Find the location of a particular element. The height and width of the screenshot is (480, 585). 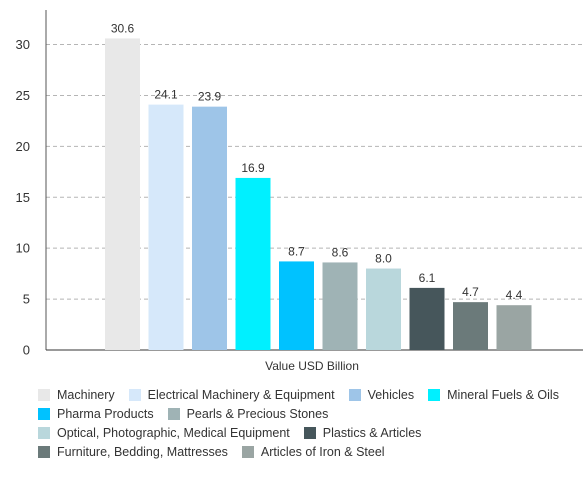

legend-item: Electrical Machinery & Equipment is located at coordinates (231, 395).